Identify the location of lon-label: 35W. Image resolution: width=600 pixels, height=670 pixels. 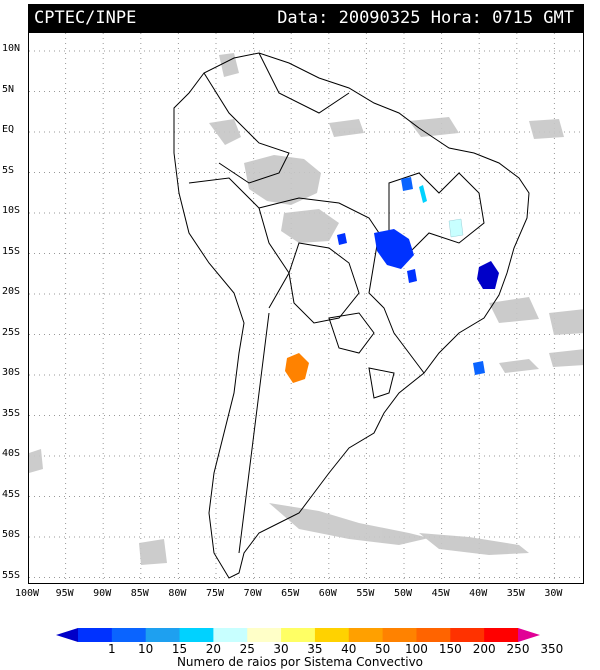
(515, 593).